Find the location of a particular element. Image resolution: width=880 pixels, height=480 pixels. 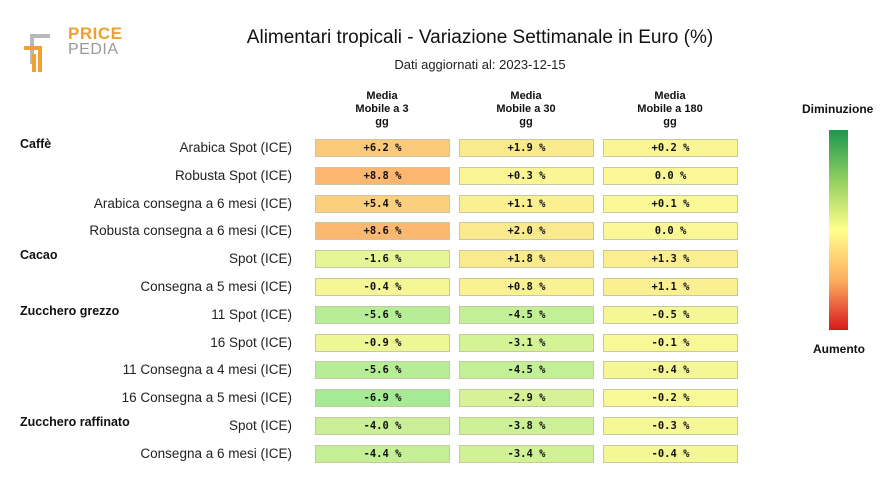

pricepedia-logo: PRICE PEDIA is located at coordinates (75, 49).